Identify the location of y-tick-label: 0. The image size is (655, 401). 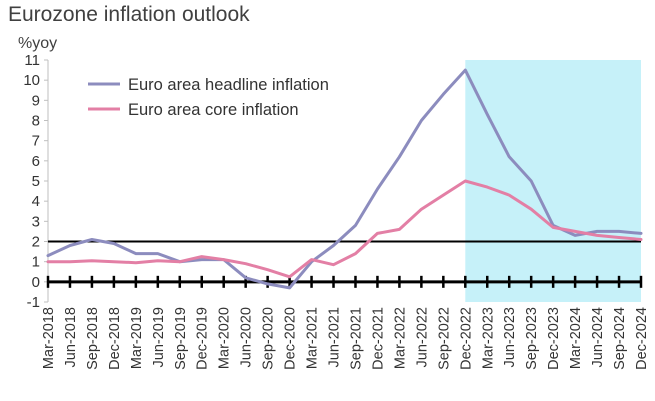
(36, 282).